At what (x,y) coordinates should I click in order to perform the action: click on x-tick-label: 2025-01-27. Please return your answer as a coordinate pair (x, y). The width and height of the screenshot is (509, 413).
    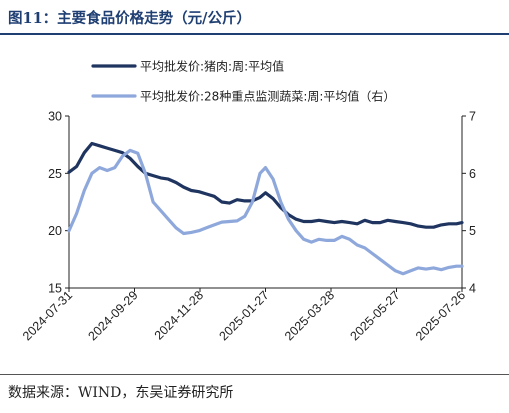
    Looking at the image, I should click on (244, 315).